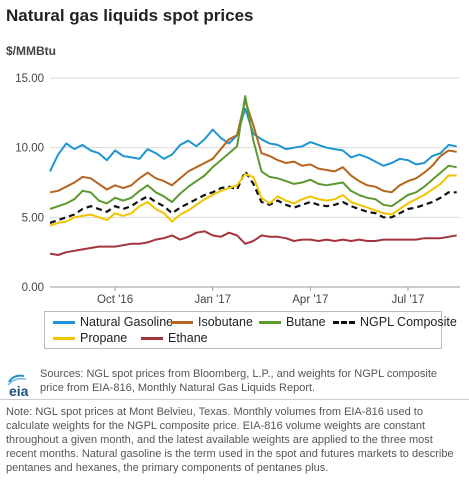 Image resolution: width=469 pixels, height=482 pixels. I want to click on y-tick-label: 15.00, so click(29, 79).